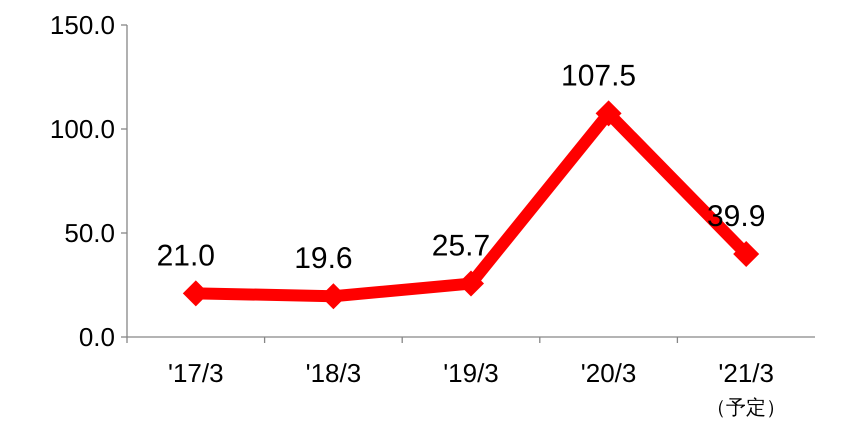 This screenshot has width=848, height=422. Describe the element at coordinates (82, 25) in the screenshot. I see `y-tick-label: 150.0` at that location.